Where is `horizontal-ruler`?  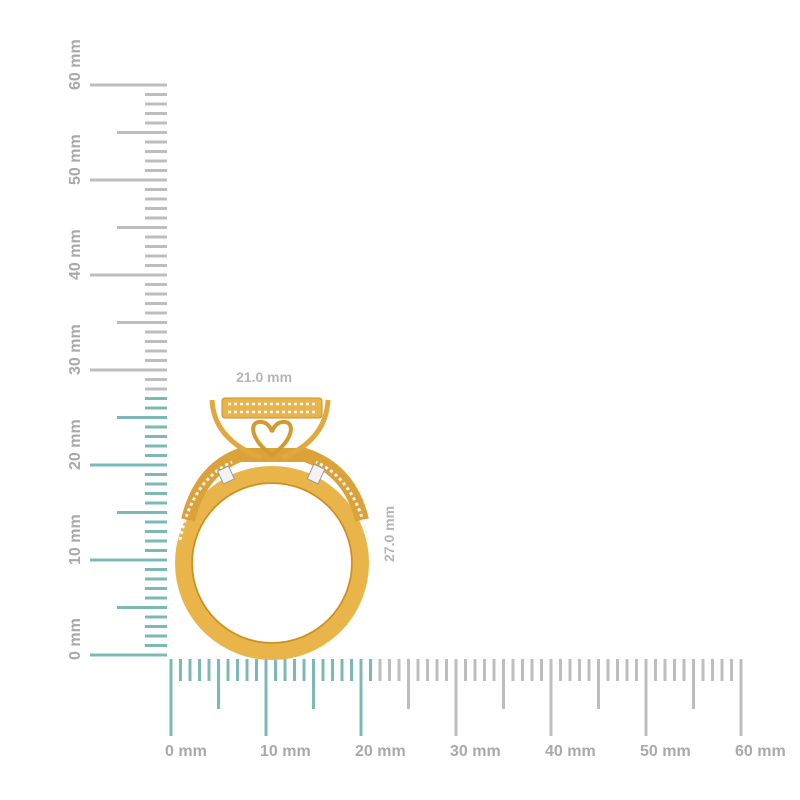
horizontal-ruler is located at coordinates (456, 697).